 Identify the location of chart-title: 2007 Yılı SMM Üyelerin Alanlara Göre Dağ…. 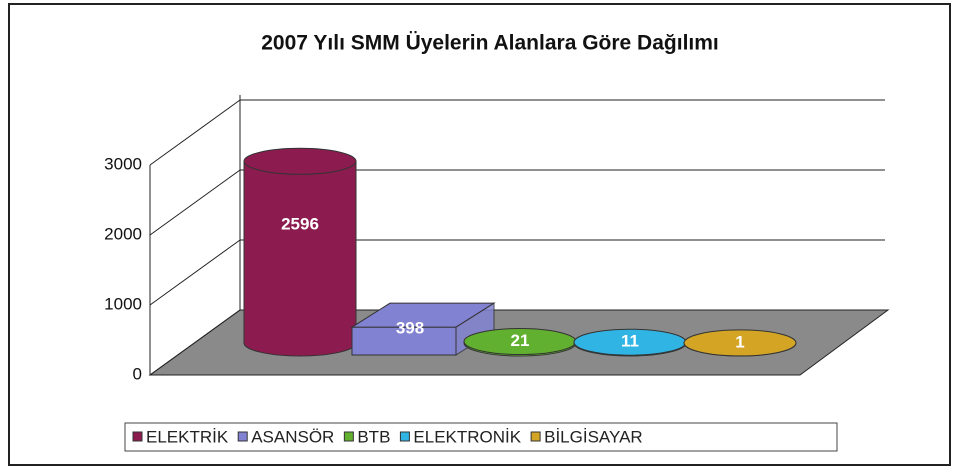
(490, 43).